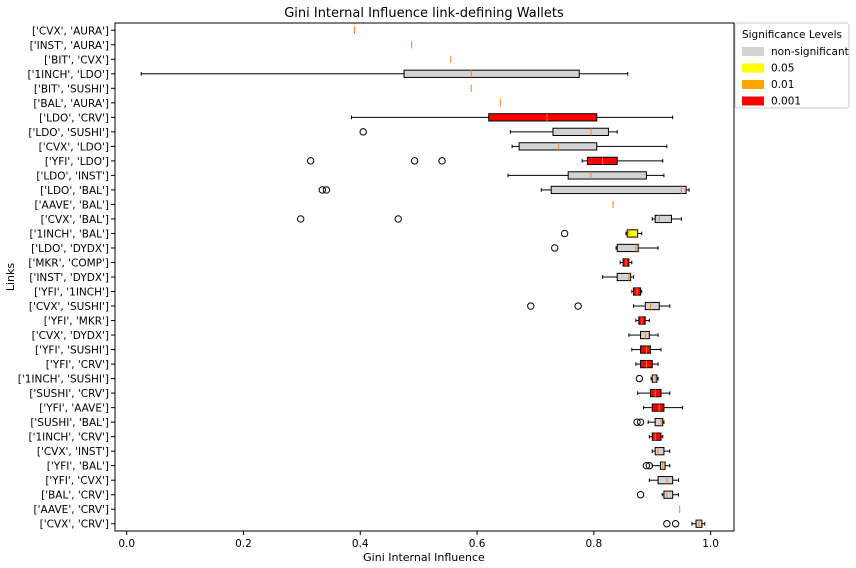  I want to click on y-tick-label: ['YFI', 'BAL'], so click(78, 467).